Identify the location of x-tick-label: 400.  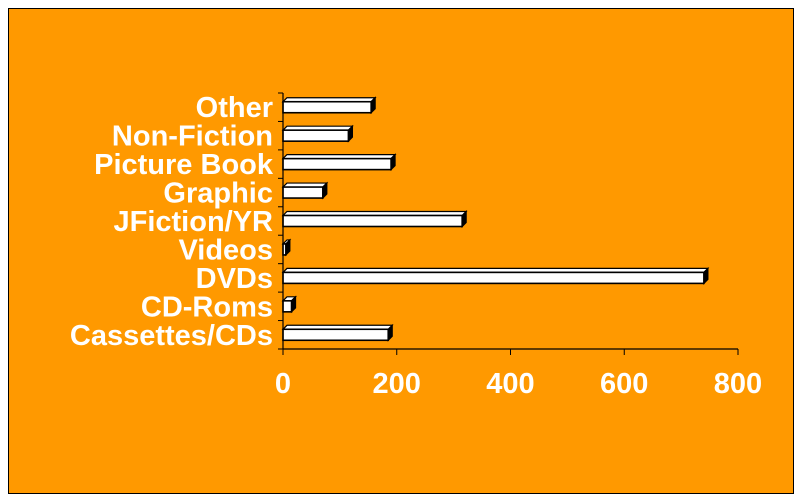
(510, 384).